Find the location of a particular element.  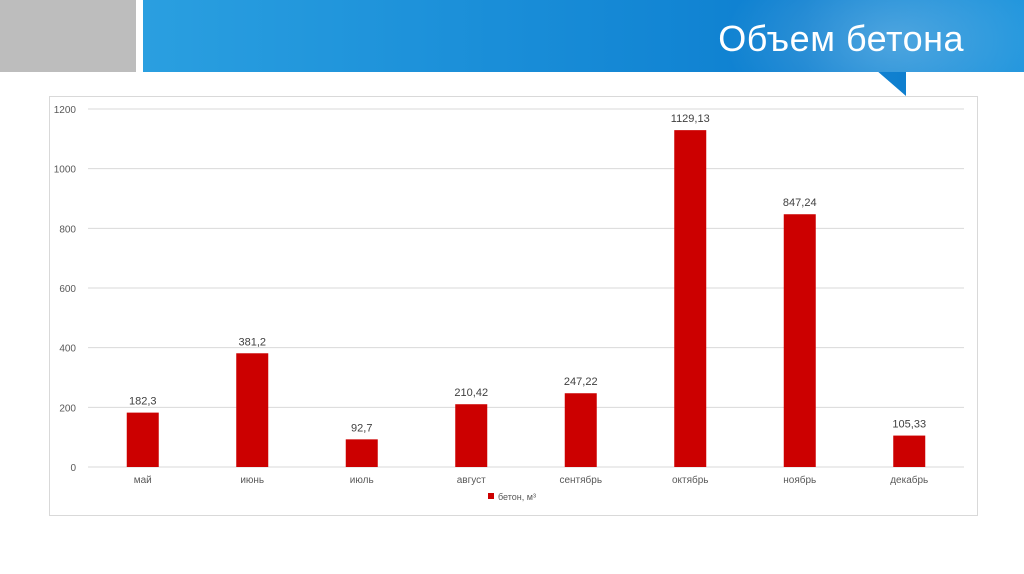

header-banner is located at coordinates (583, 36).